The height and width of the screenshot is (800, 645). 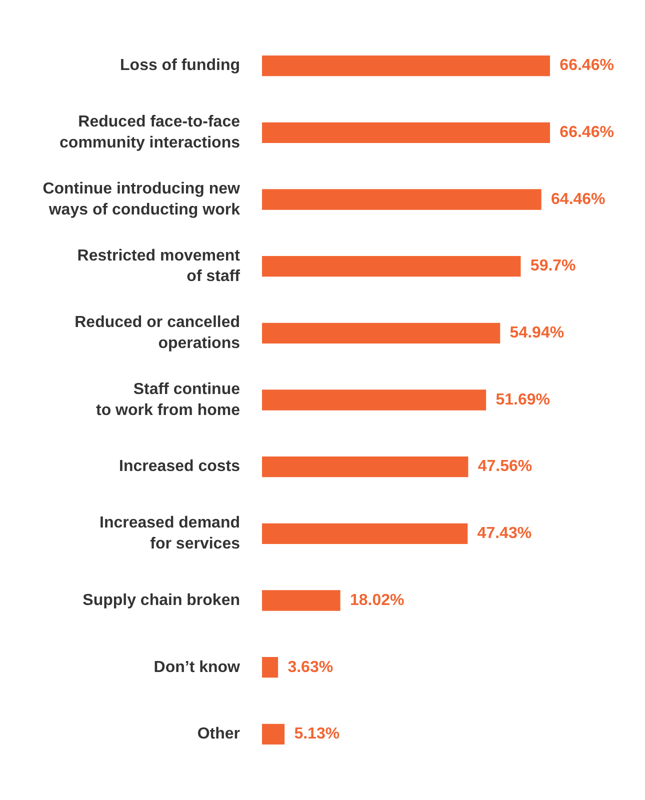 What do you see at coordinates (317, 734) in the screenshot?
I see `data-label: 5.13%` at bounding box center [317, 734].